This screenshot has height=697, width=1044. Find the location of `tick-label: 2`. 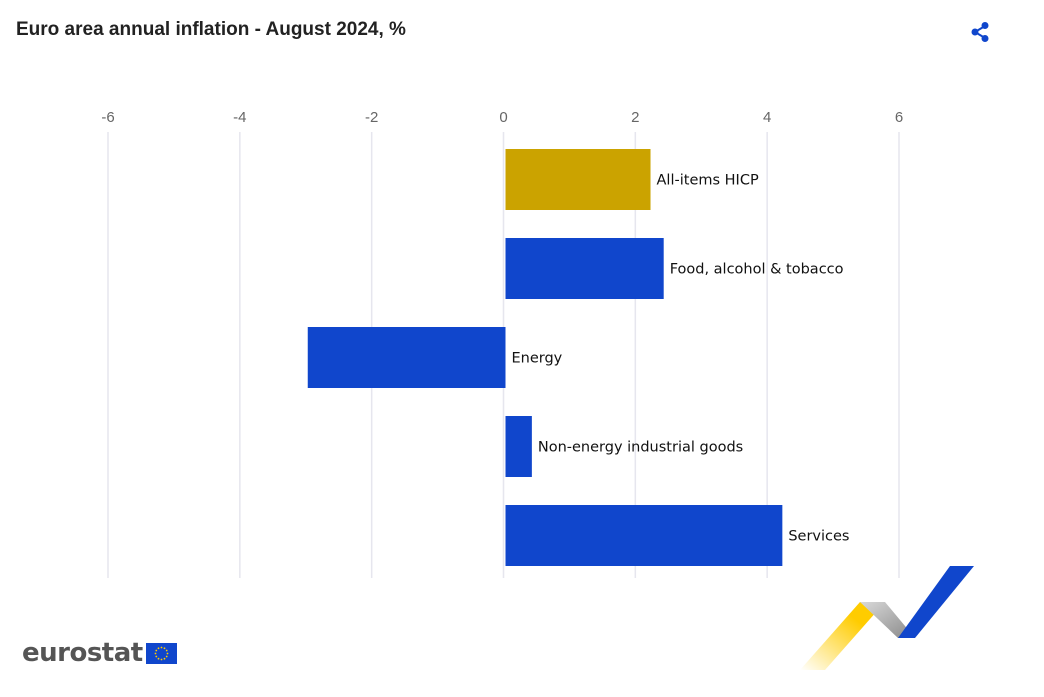

tick-label: 2 is located at coordinates (635, 117).